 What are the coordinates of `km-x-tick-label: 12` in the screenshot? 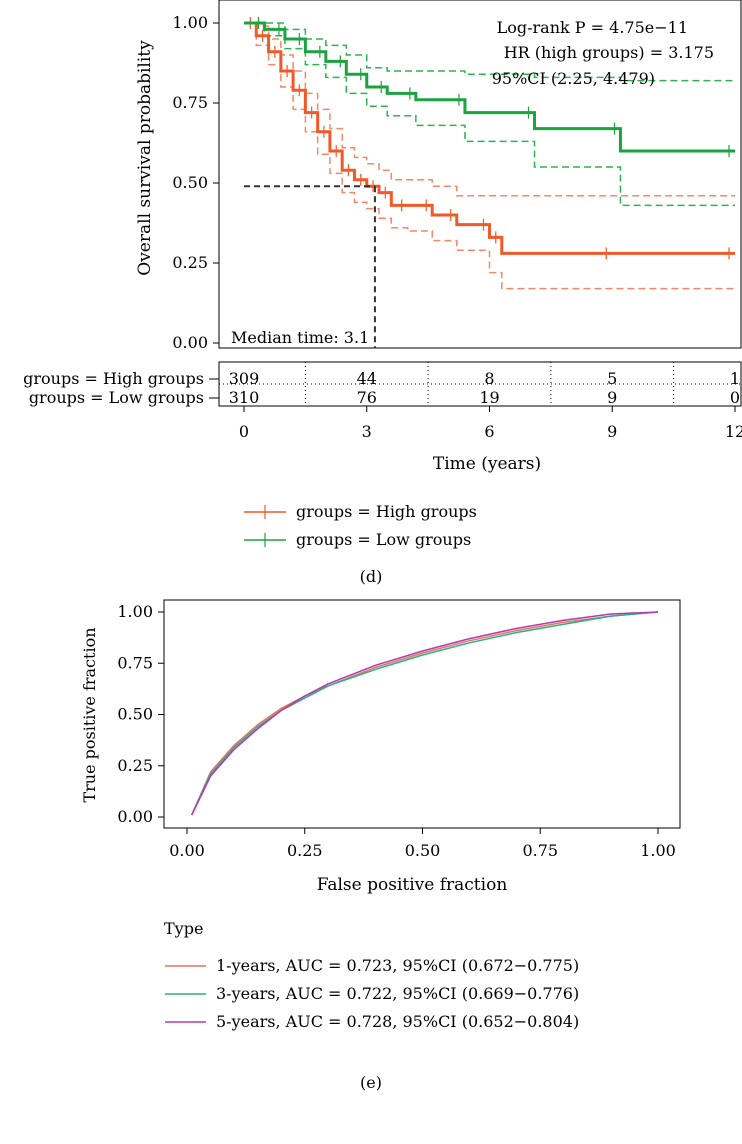 It's located at (733, 431).